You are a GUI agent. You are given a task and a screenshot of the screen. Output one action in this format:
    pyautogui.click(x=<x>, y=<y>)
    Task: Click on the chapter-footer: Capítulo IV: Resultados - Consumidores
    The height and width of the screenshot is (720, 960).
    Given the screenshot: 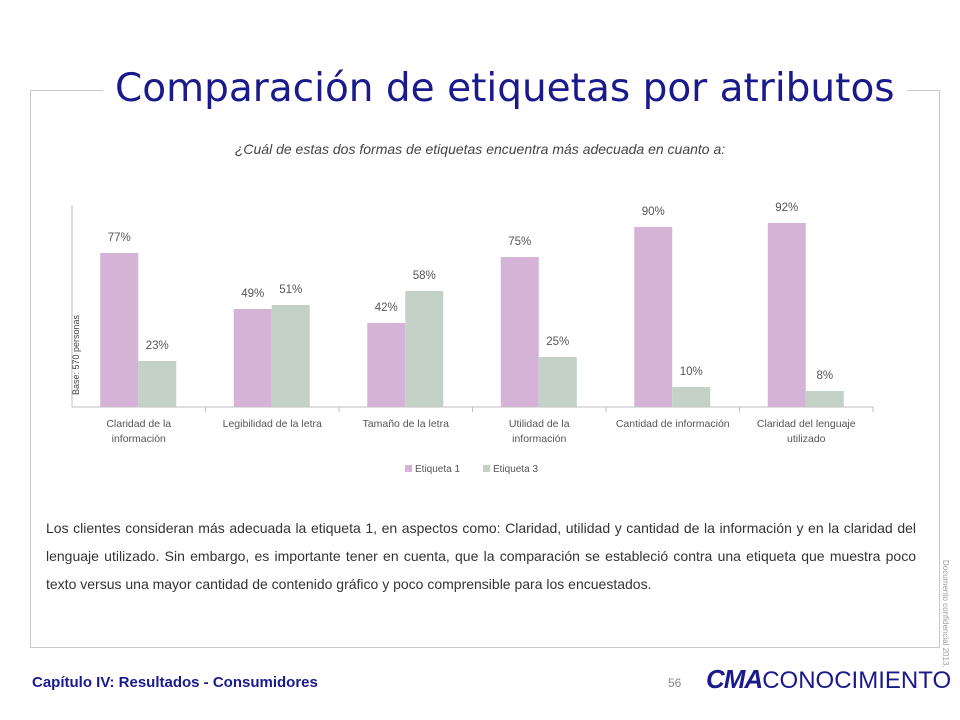 What is the action you would take?
    pyautogui.click(x=175, y=682)
    